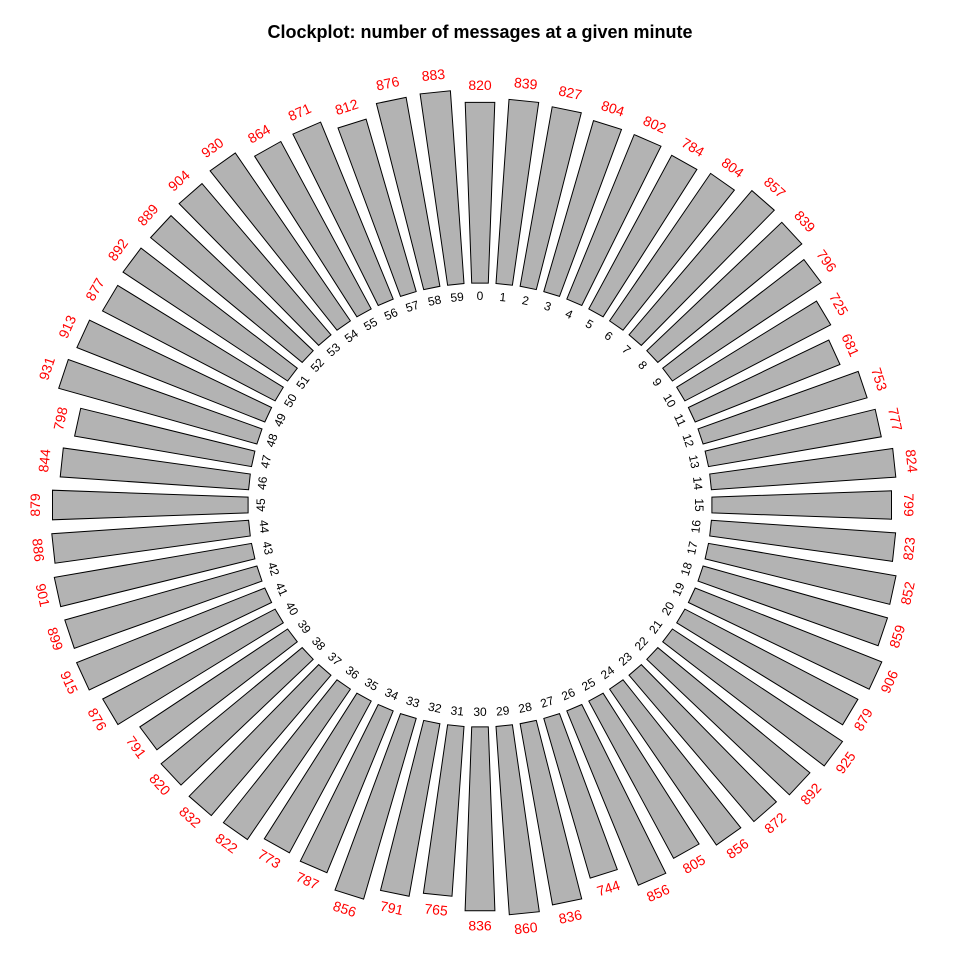 Image resolution: width=960 pixels, height=960 pixels. Describe the element at coordinates (280, 420) in the screenshot. I see `minute-label: 49` at that location.